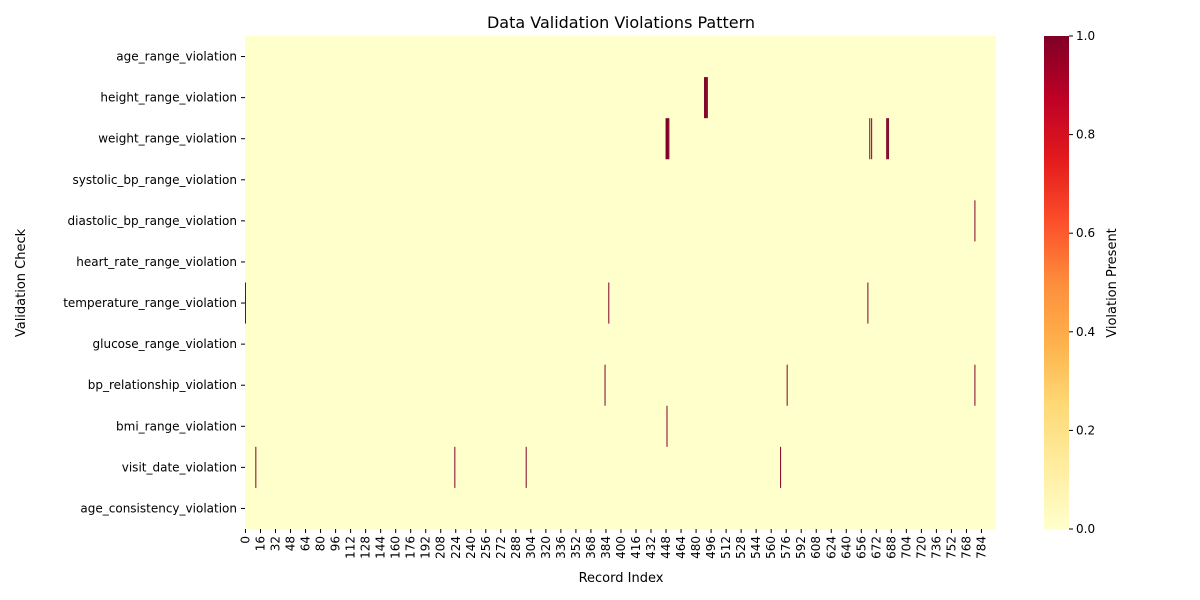 The height and width of the screenshot is (600, 1200). What do you see at coordinates (176, 57) in the screenshot?
I see `y-tick-label: age_range_violation` at bounding box center [176, 57].